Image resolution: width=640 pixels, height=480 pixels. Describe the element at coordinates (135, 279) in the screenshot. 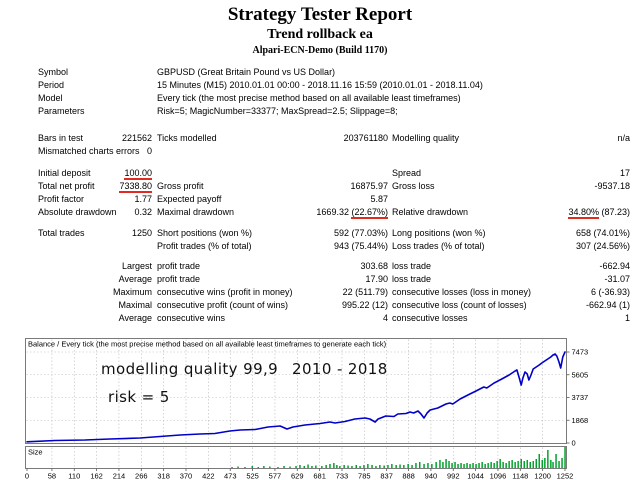

I see `cell-value: Average` at that location.